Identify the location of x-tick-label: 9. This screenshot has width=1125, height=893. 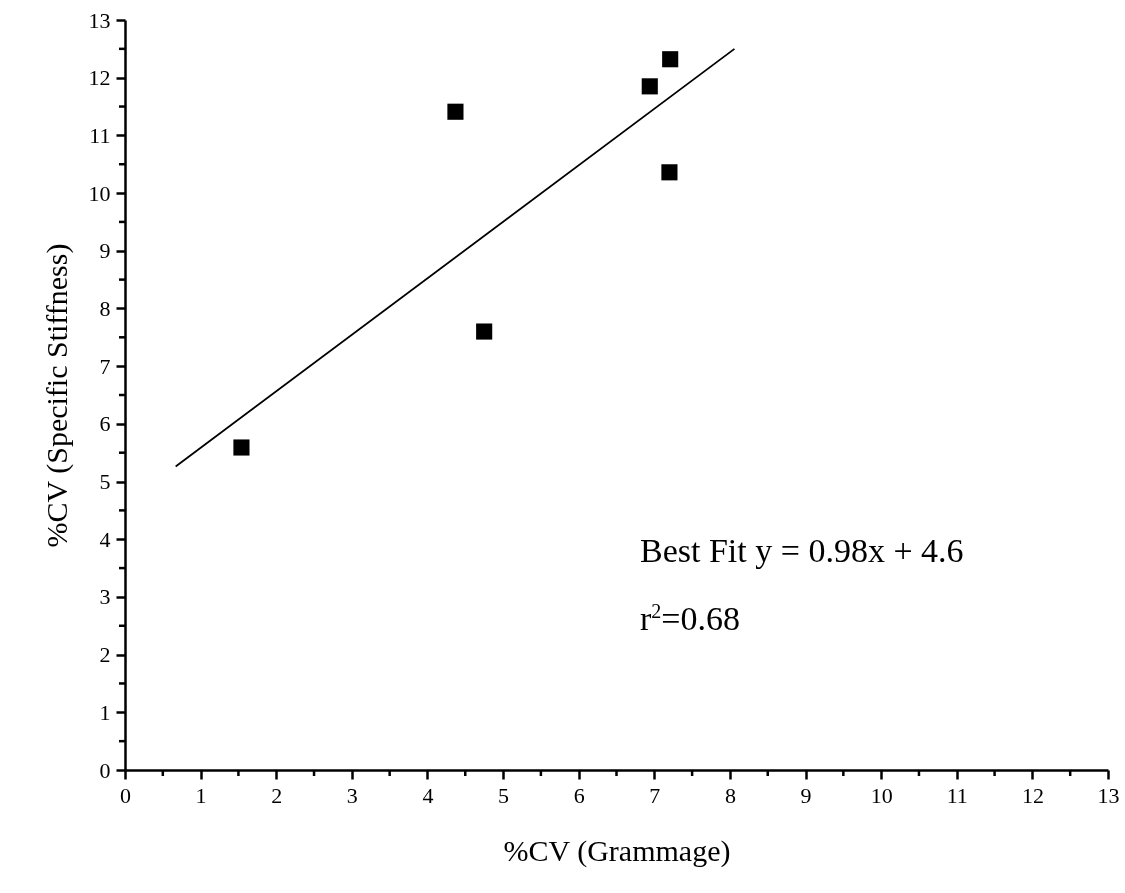
(806, 795).